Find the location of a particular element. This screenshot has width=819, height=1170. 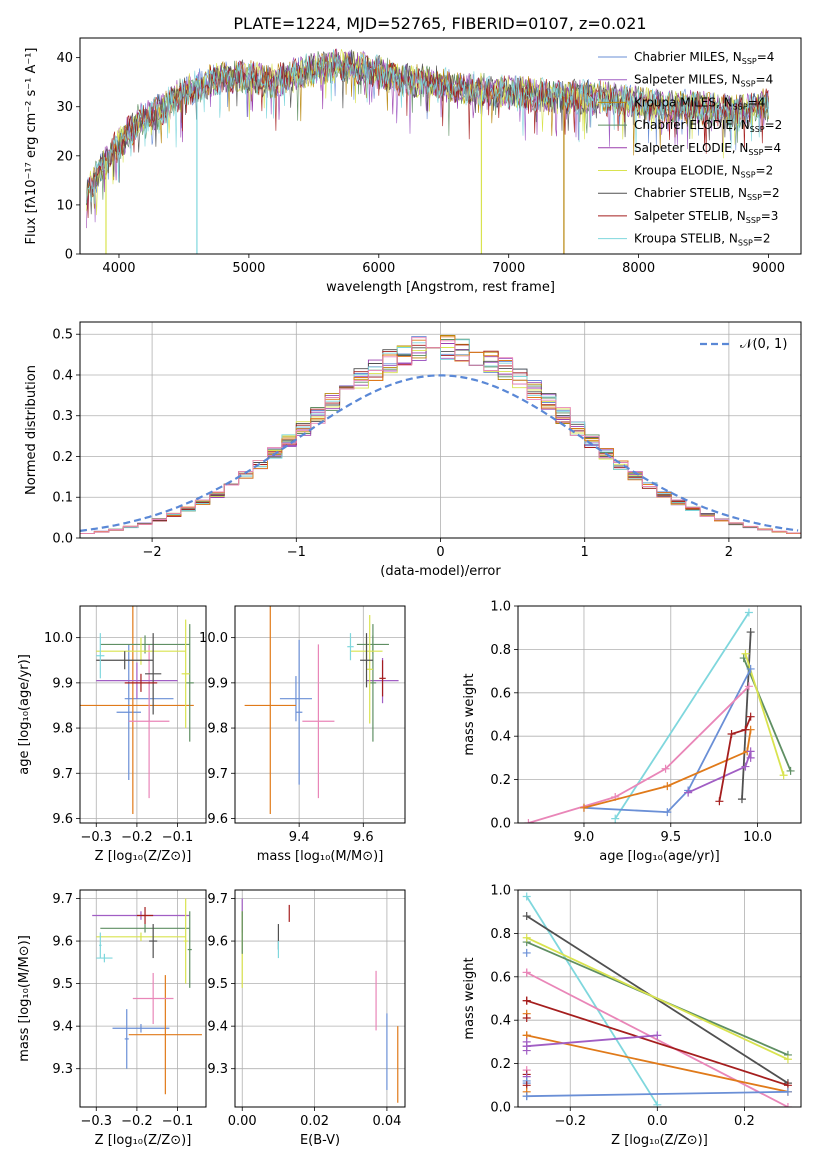

mass_vs_Z-ytick-label: 9.6 is located at coordinates (62, 942).